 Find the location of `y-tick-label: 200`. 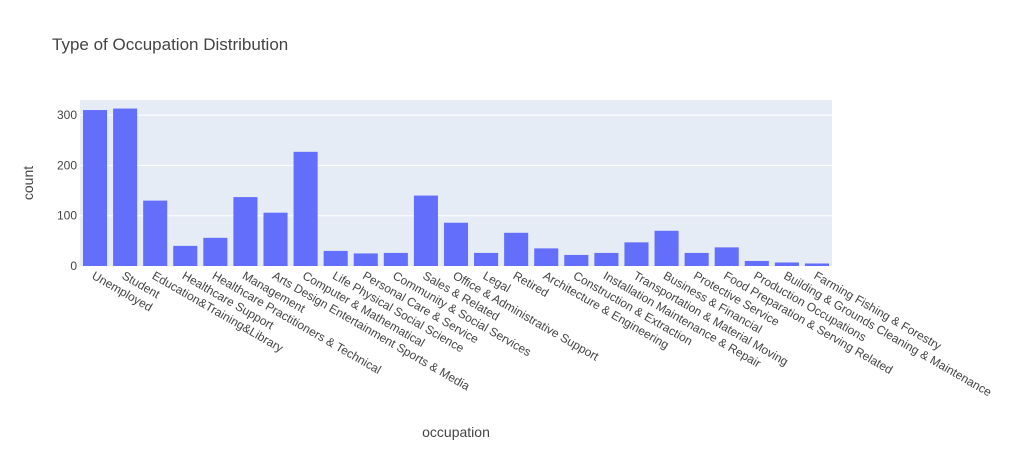

y-tick-label: 200 is located at coordinates (67, 165).